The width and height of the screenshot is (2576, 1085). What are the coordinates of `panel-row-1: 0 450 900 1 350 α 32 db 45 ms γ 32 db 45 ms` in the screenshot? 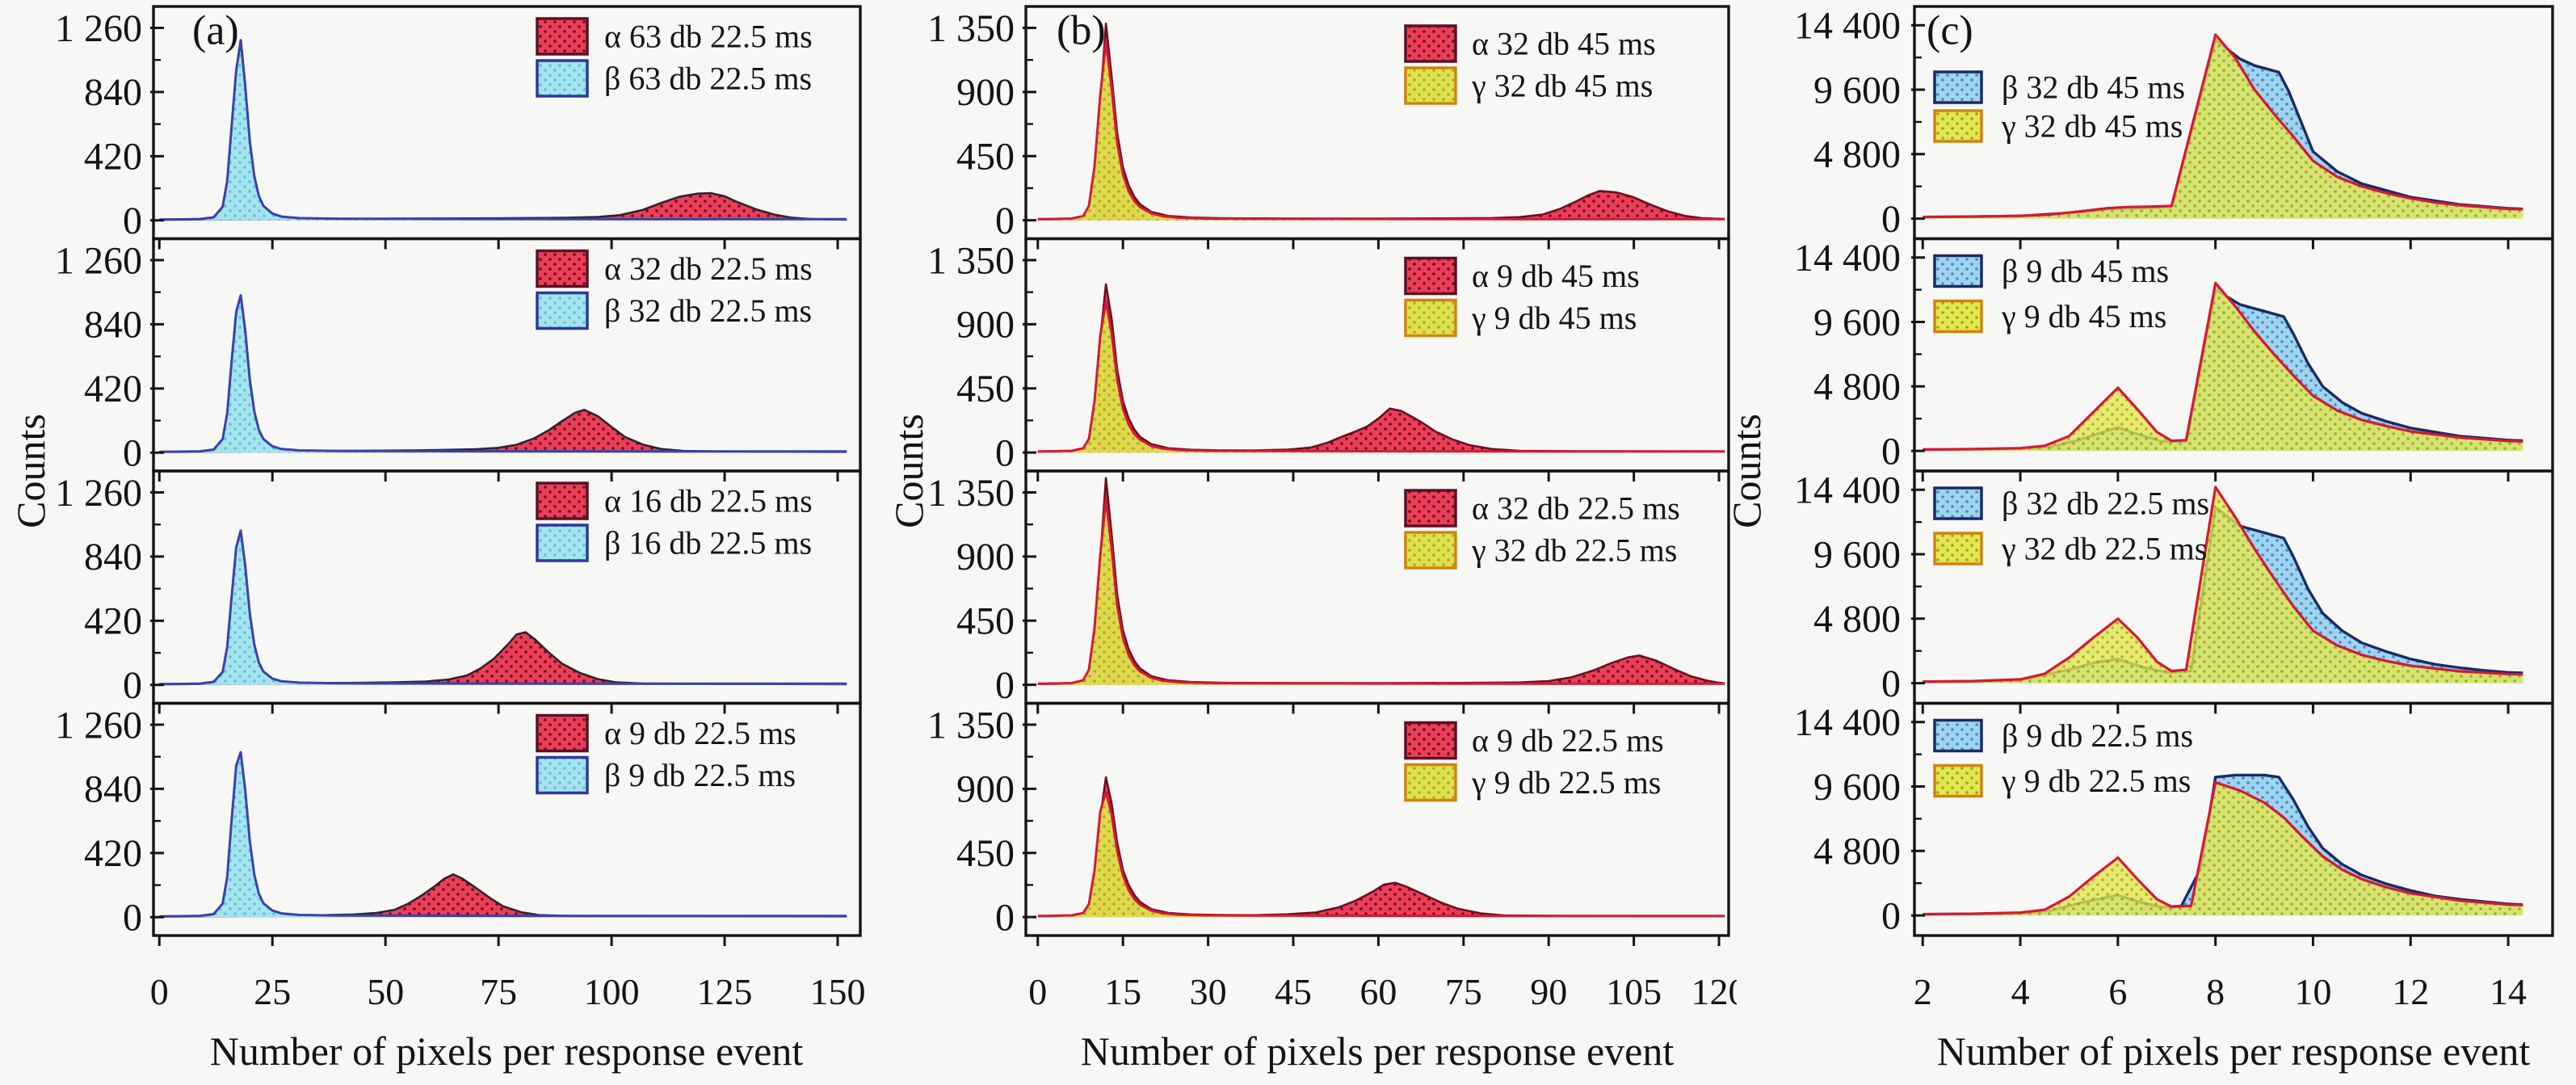 It's located at (1328, 127).